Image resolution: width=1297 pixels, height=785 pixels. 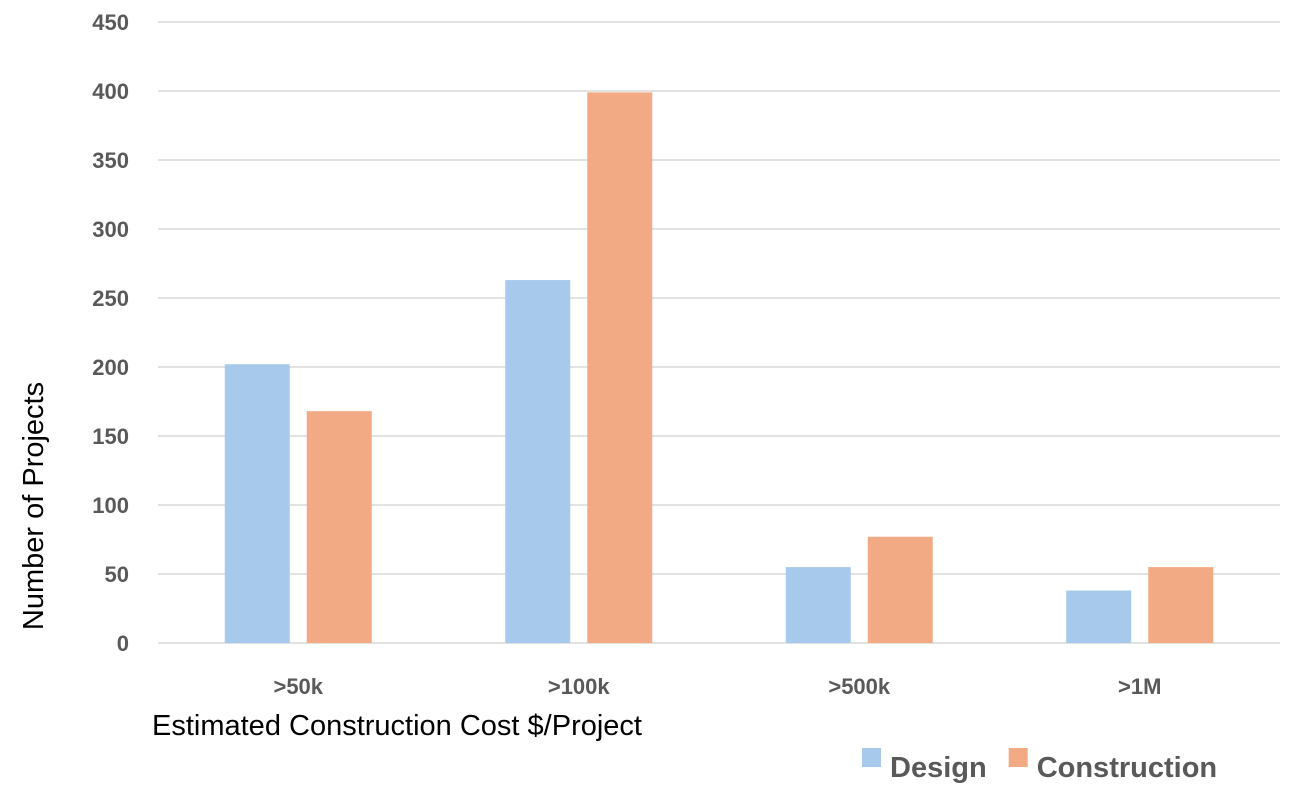 I want to click on y-tick-label: 200, so click(x=110, y=367).